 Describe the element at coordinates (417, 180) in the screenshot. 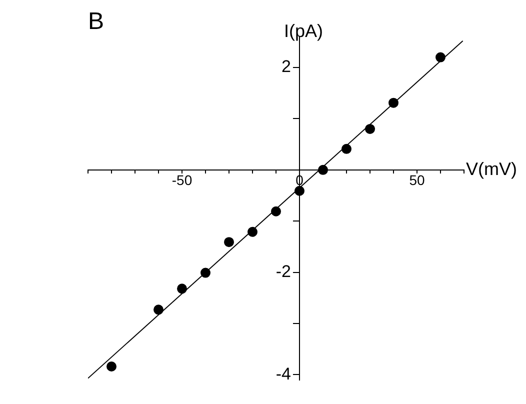

I see `x-tick-label: 50` at that location.